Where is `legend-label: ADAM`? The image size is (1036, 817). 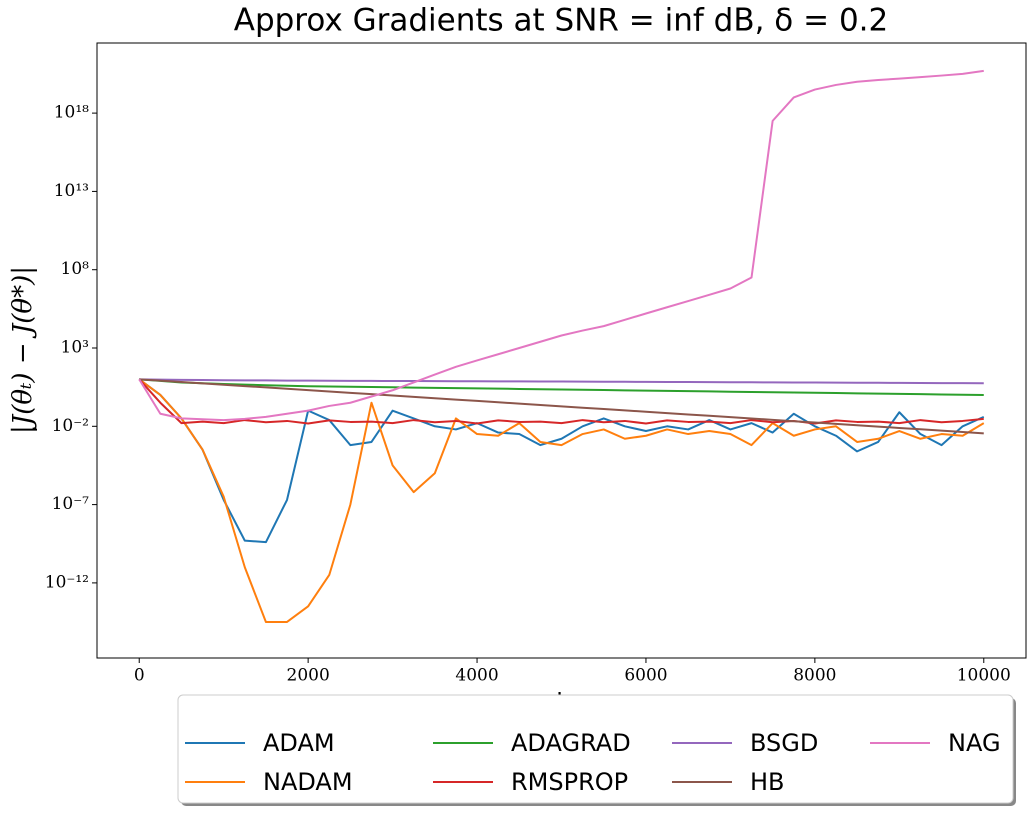
legend-label: ADAM is located at coordinates (299, 743).